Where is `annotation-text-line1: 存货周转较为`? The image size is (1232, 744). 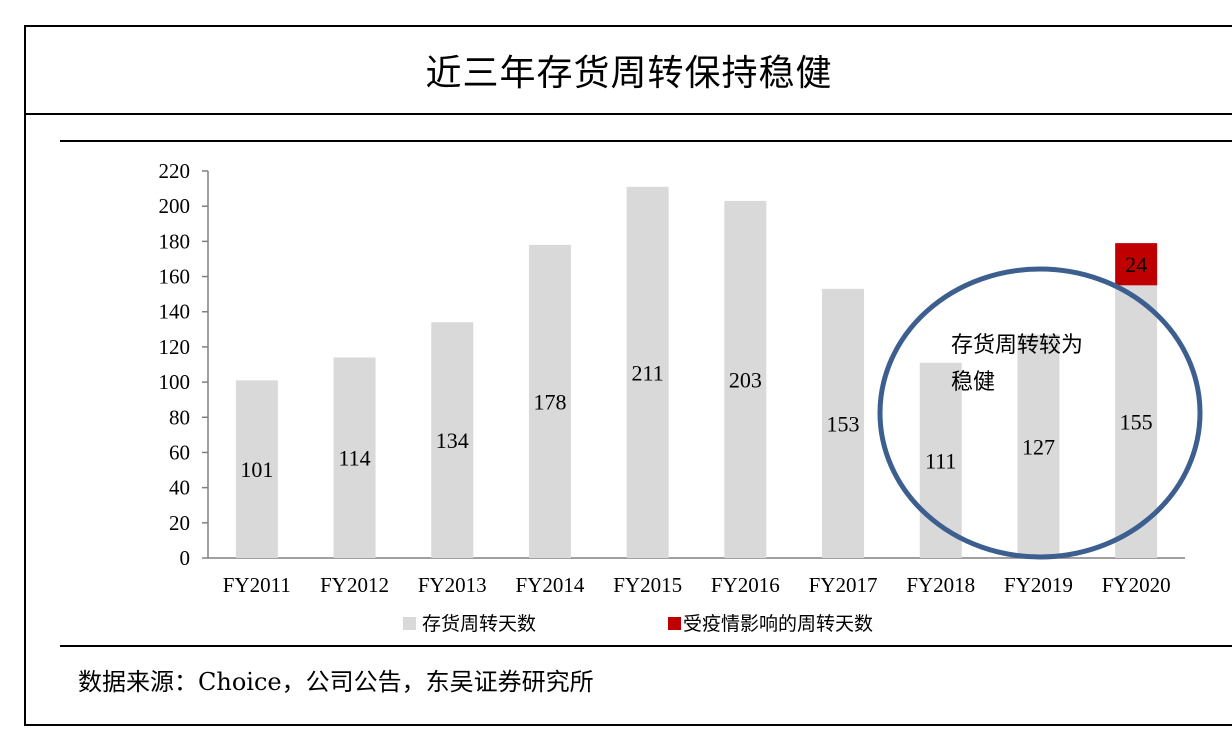 annotation-text-line1: 存货周转较为 is located at coordinates (1017, 344).